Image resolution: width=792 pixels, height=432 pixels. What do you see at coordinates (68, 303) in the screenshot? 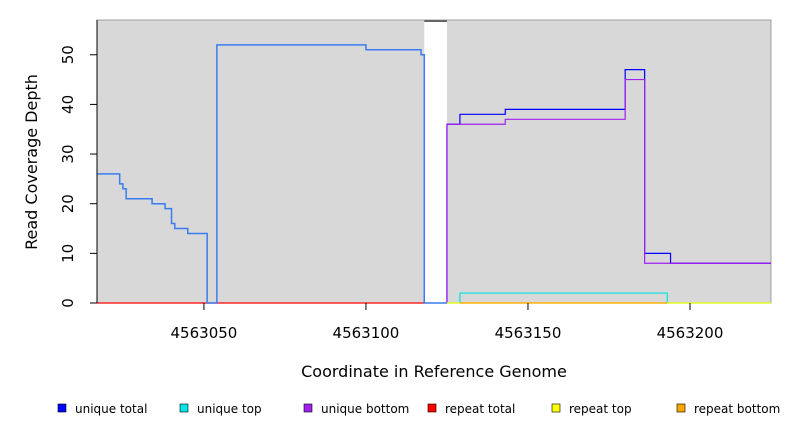
I see `y-tick-label: 0` at bounding box center [68, 303].